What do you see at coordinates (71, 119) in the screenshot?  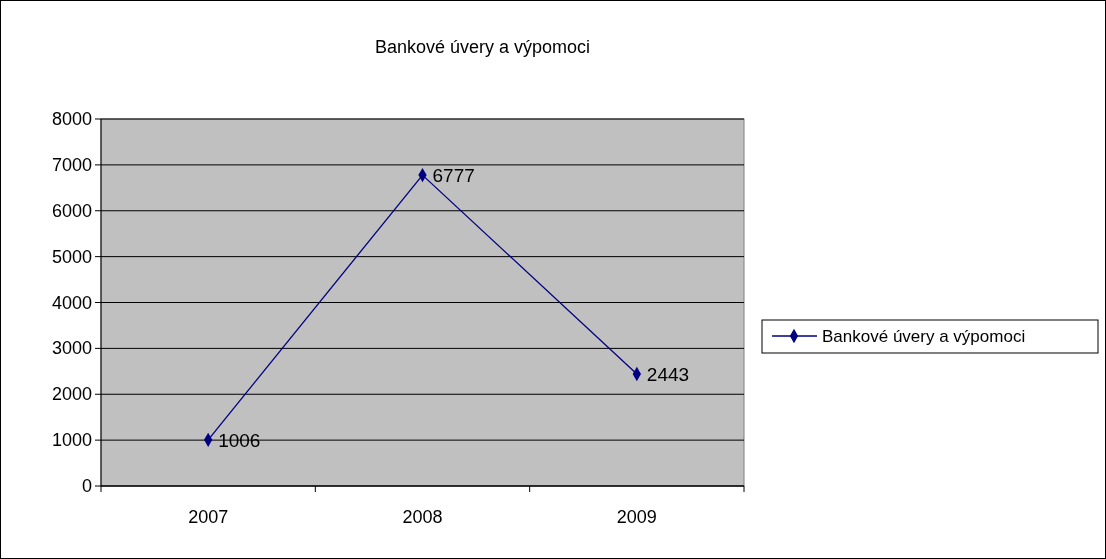 I see `y-tick-label: 8000` at bounding box center [71, 119].